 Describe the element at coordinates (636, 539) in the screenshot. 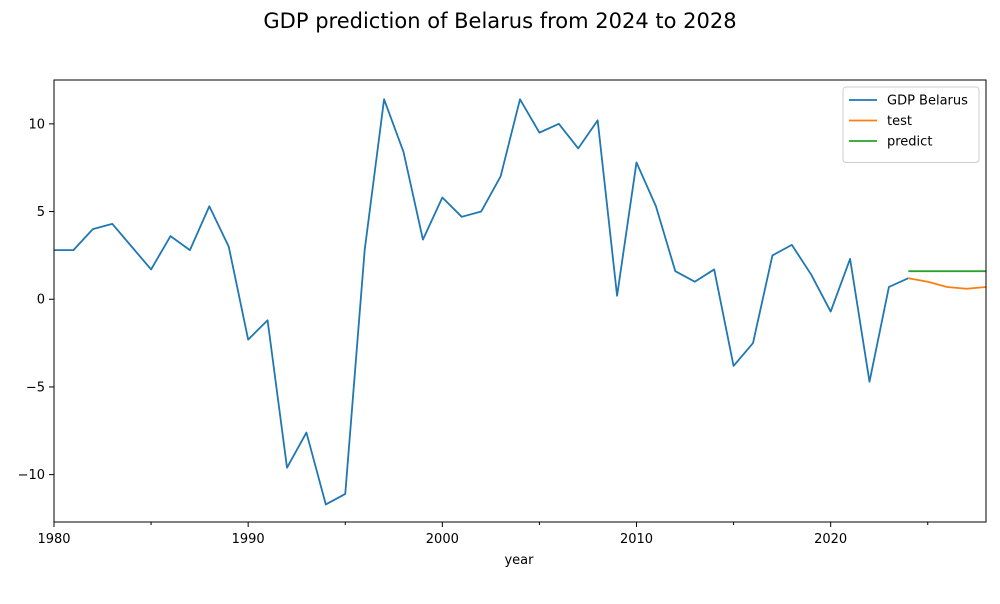

I see `x-tick-label: 2010` at that location.